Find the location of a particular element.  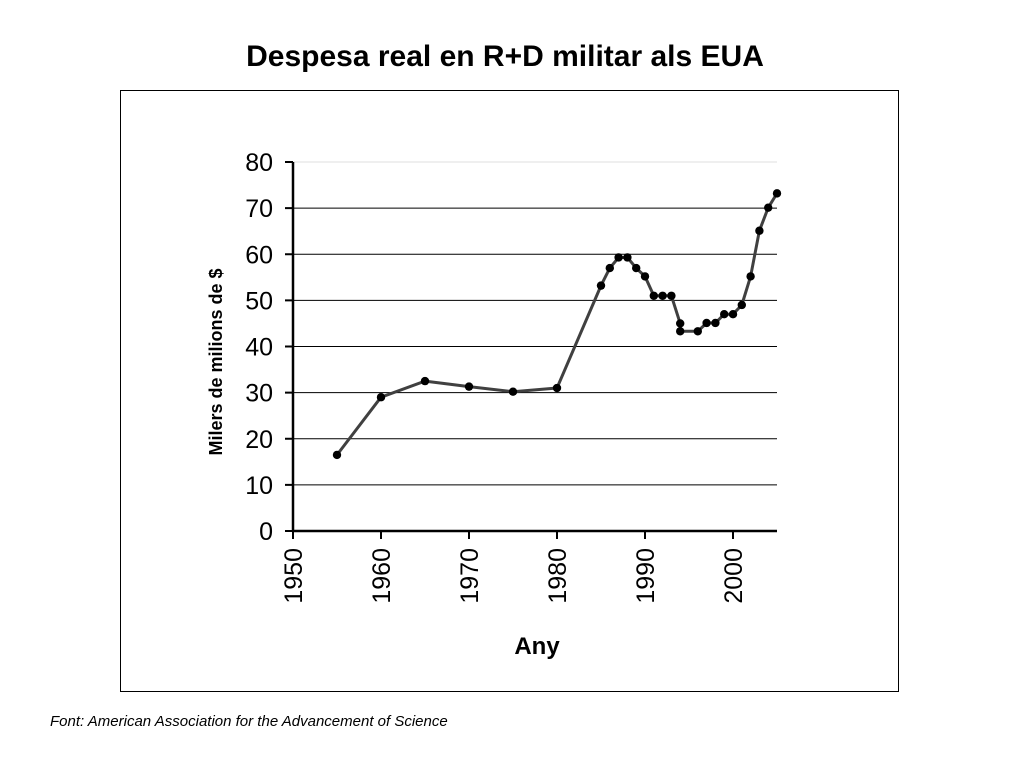

chart-title: Despesa real en R+D militar als EUA is located at coordinates (505, 56).